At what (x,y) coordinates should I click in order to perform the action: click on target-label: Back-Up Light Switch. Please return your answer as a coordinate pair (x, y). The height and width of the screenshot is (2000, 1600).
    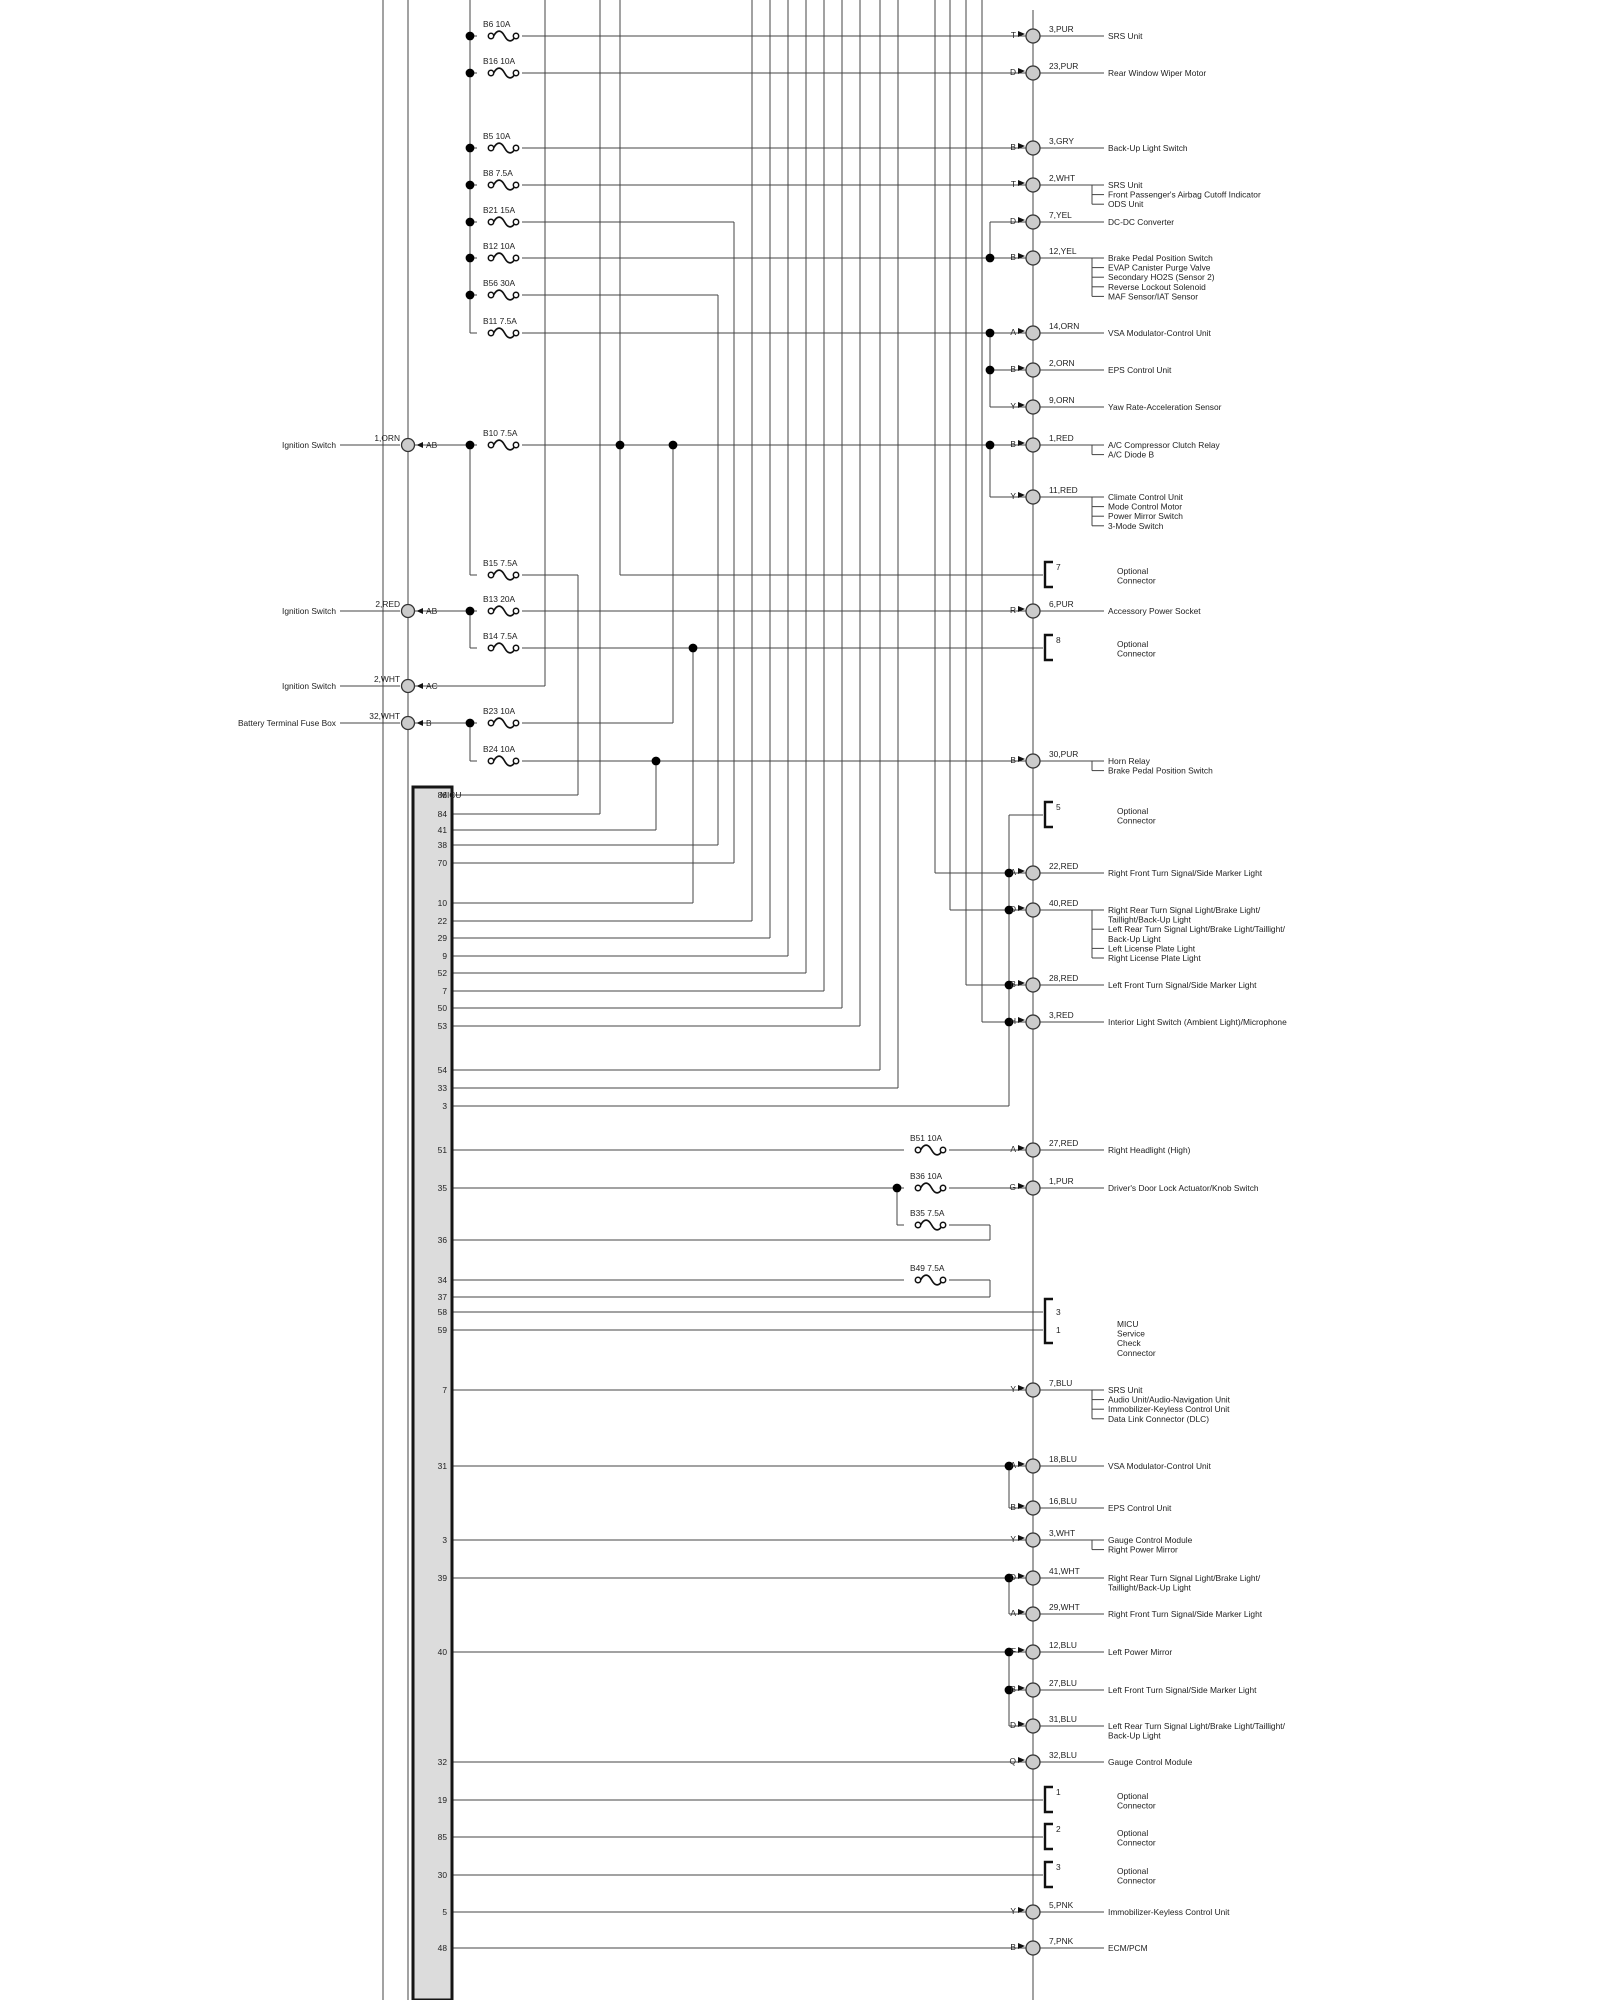
    Looking at the image, I should click on (1148, 148).